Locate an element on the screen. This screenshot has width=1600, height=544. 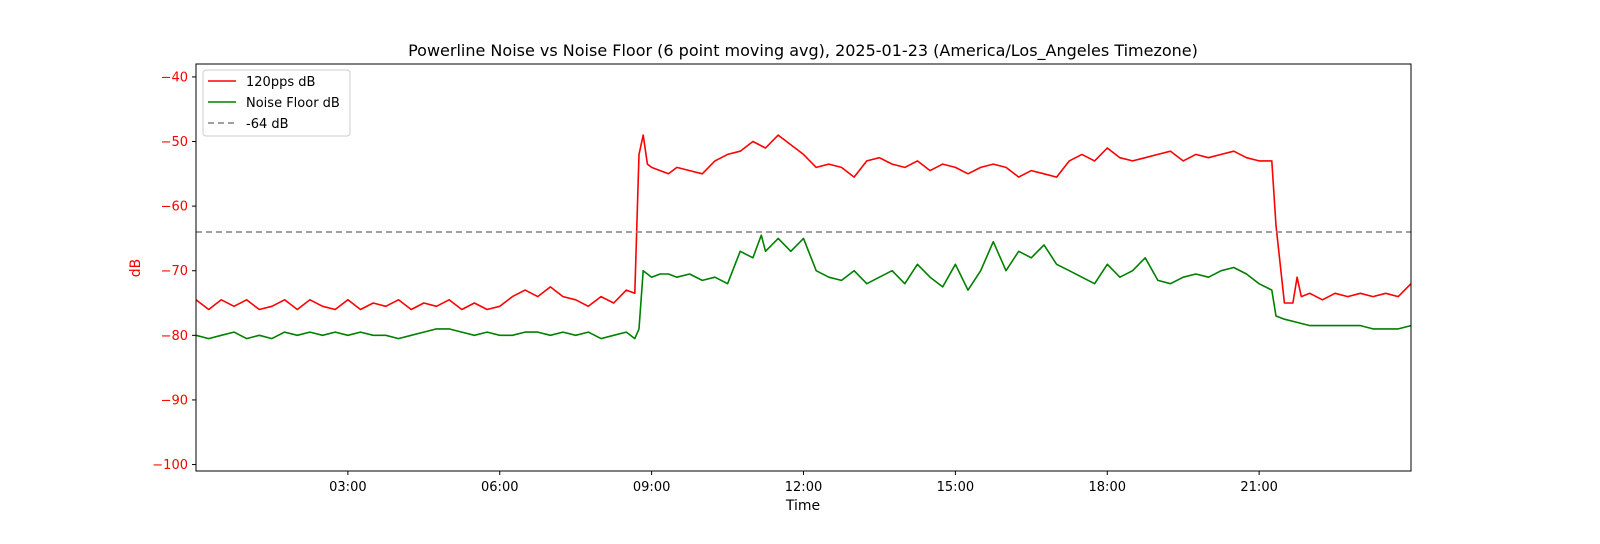
x-tick-label: 09:00 is located at coordinates (651, 487).